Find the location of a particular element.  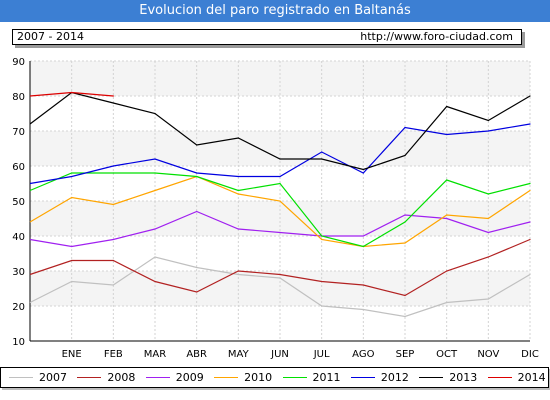

x-tick-label: AGO is located at coordinates (363, 354).